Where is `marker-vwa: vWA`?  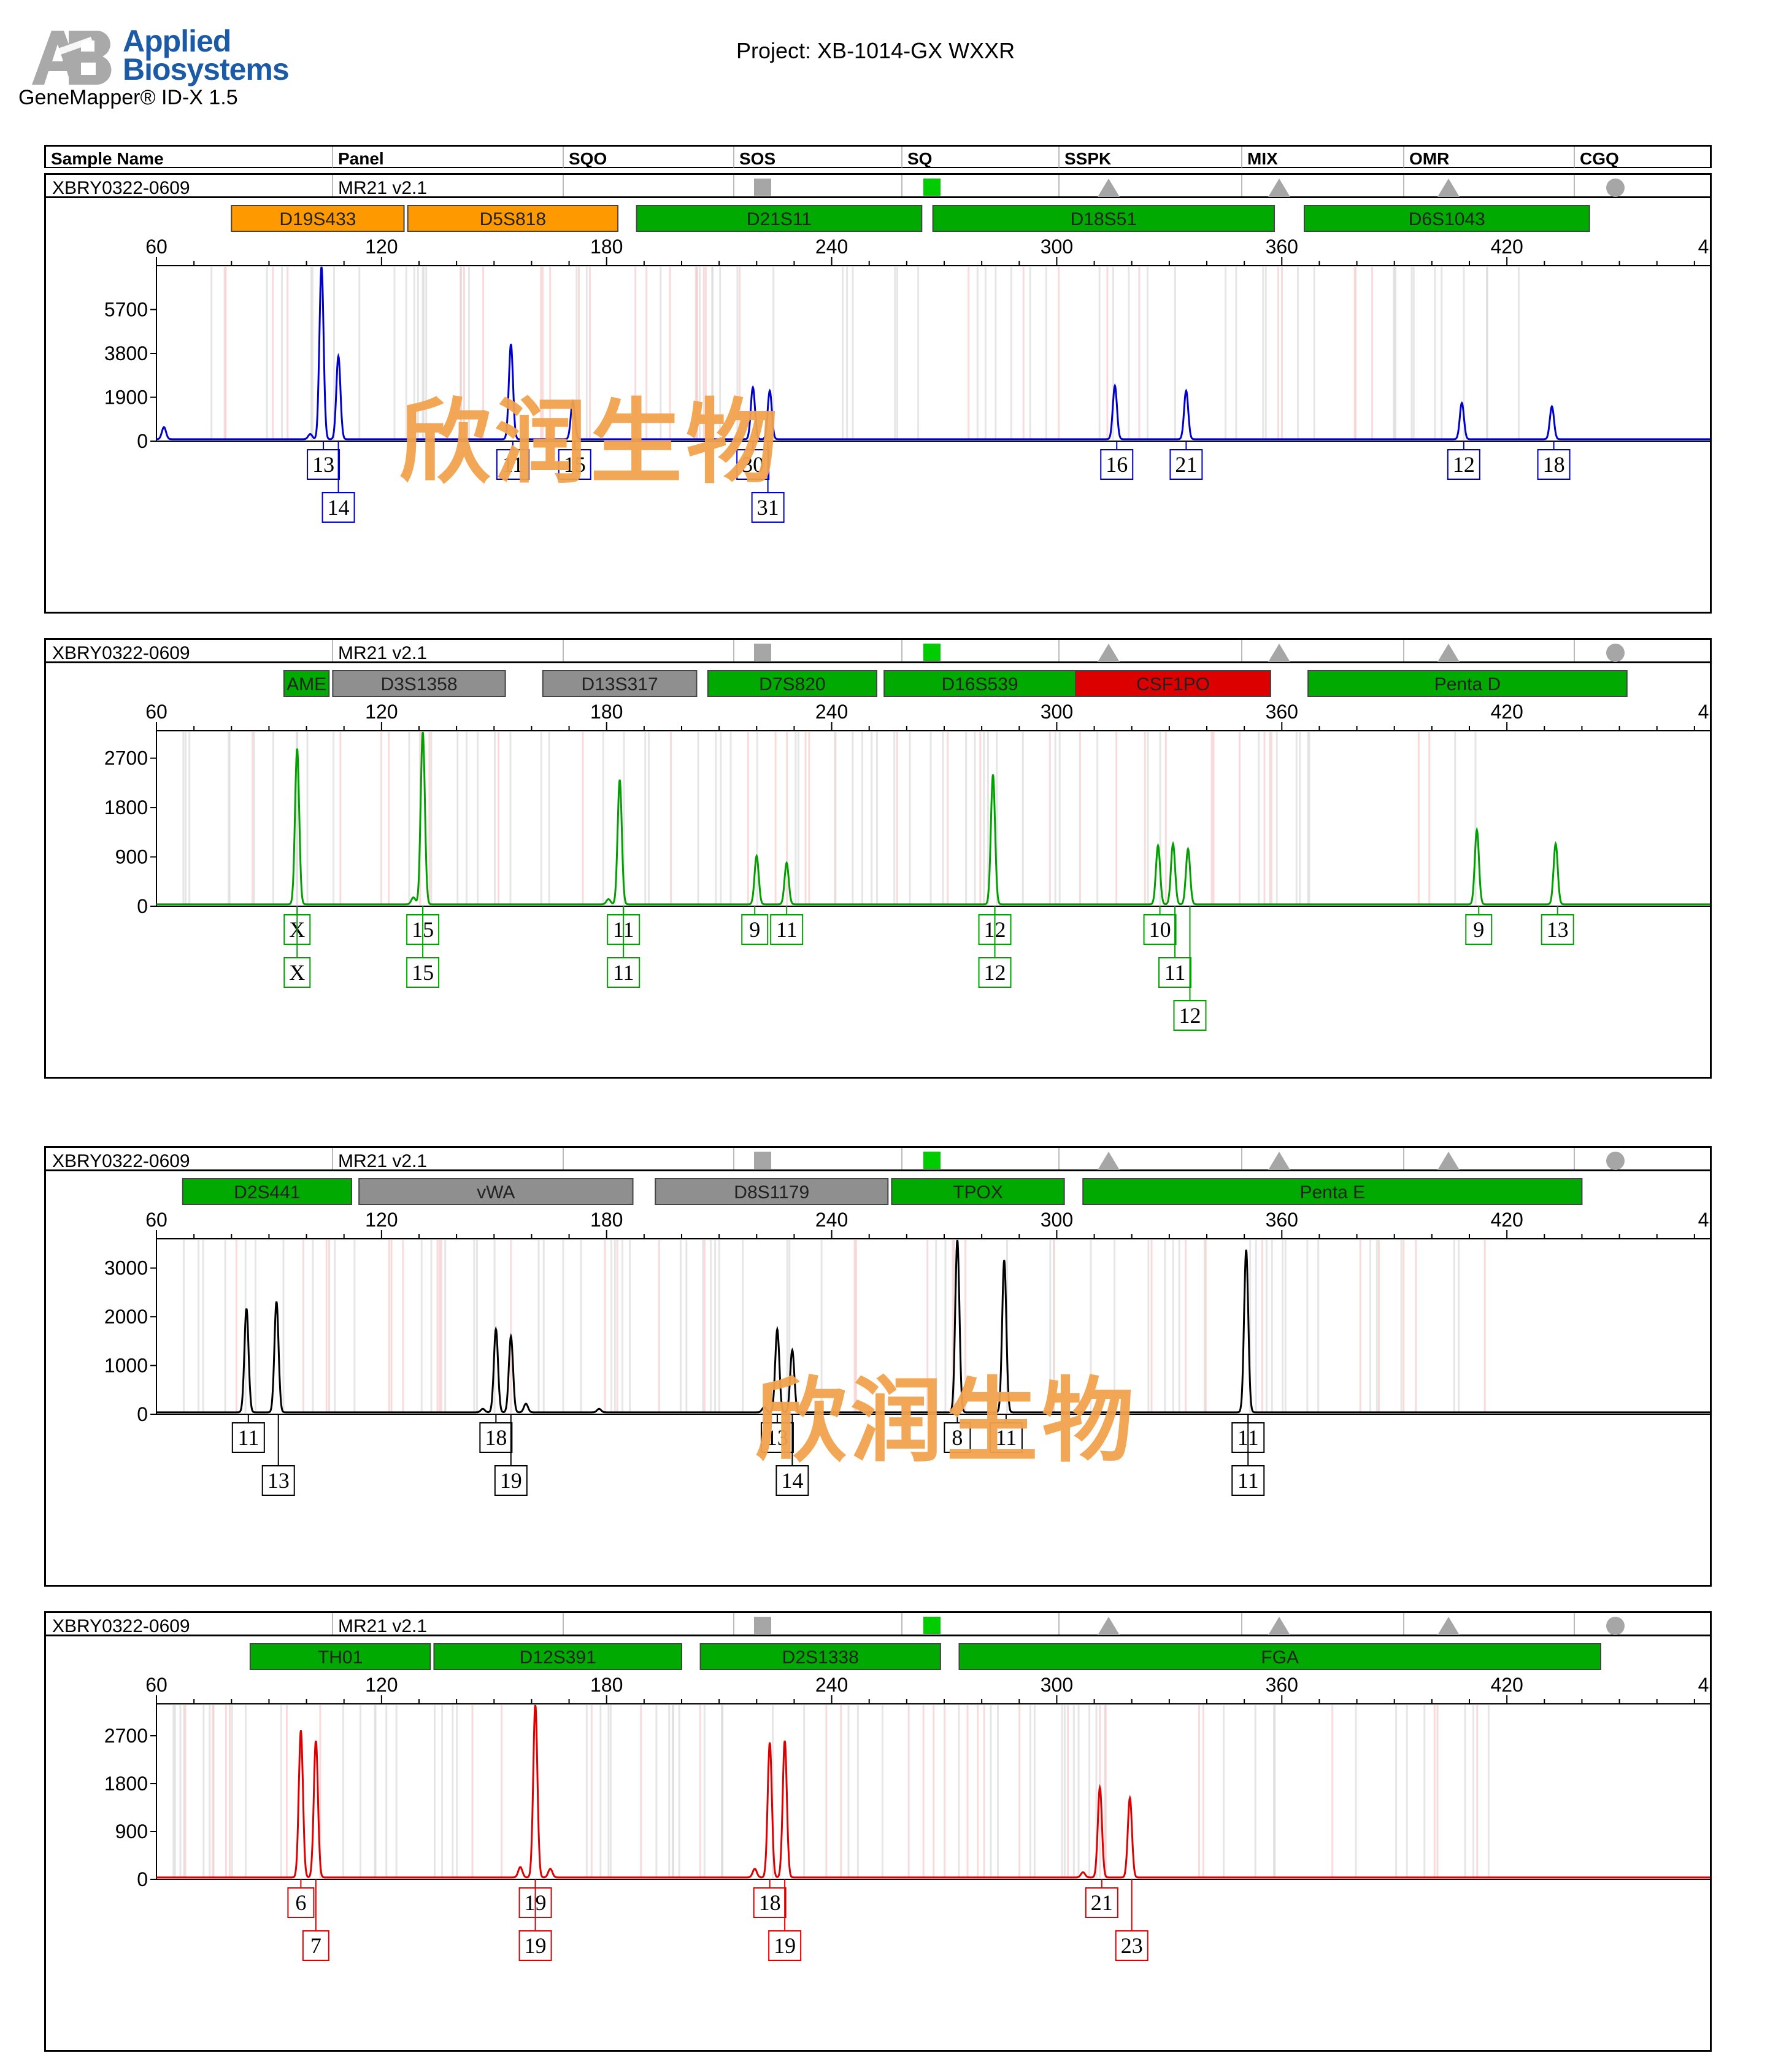
marker-vwa: vWA is located at coordinates (496, 1191).